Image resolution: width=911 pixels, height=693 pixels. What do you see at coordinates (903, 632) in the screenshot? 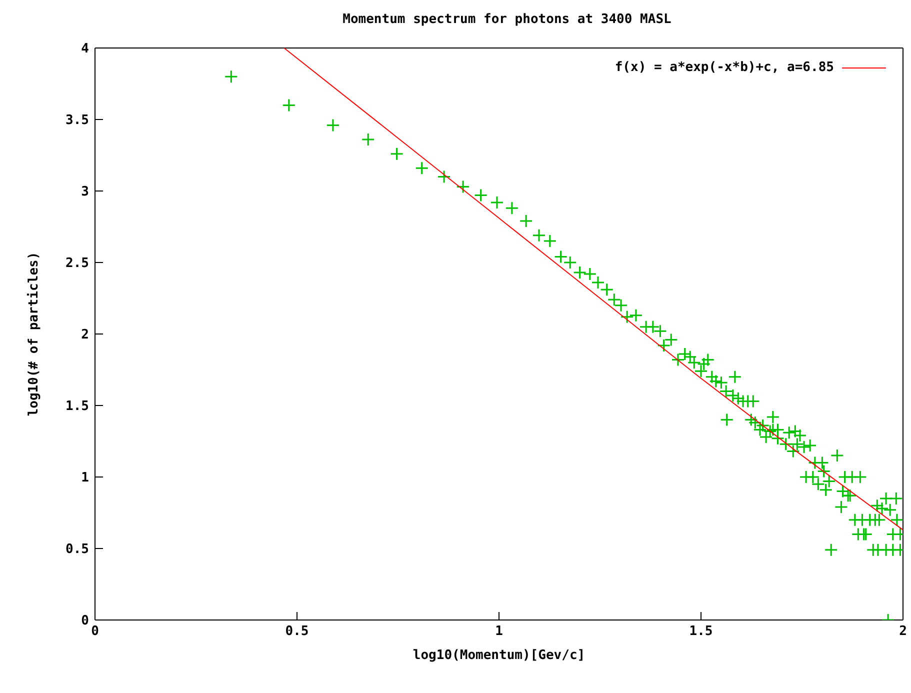
I see `x-tick-label: 2` at bounding box center [903, 632].